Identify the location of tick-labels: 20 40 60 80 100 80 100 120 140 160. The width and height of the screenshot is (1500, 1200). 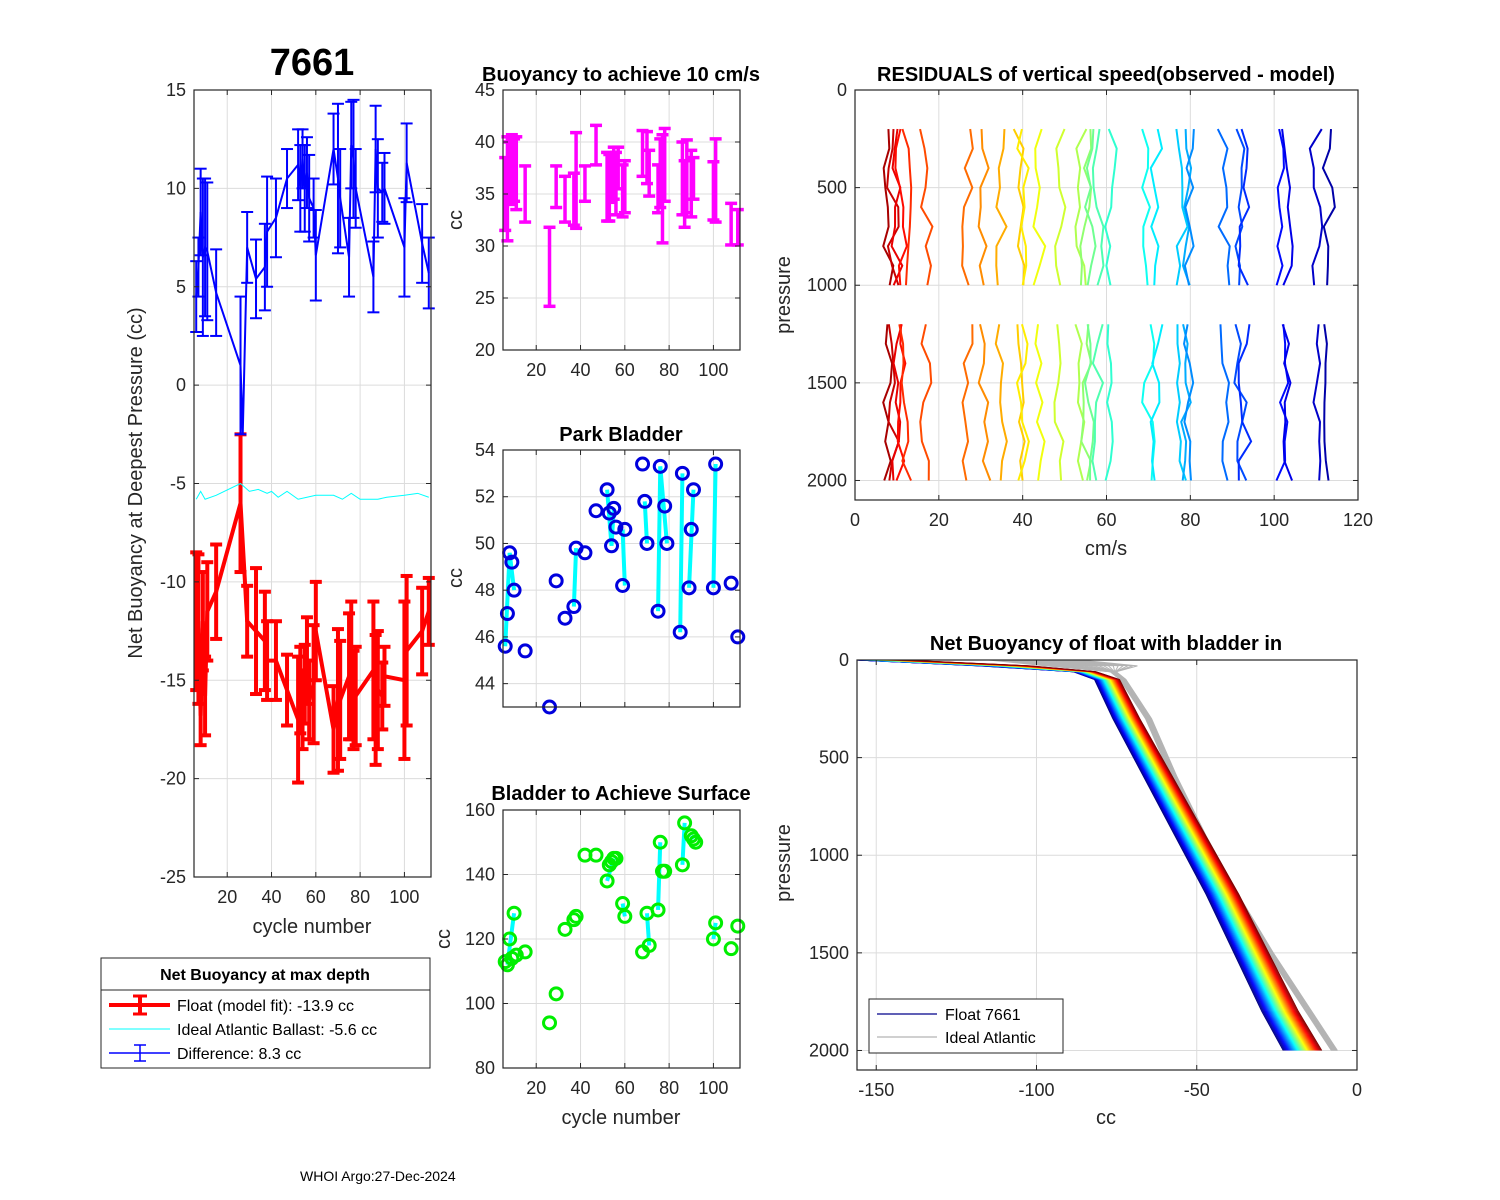
(602, 949).